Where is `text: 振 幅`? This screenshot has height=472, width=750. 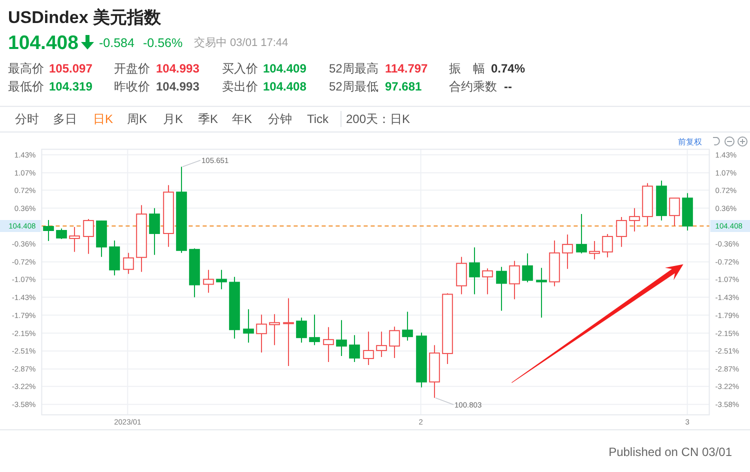 text: 振 幅 is located at coordinates (467, 69).